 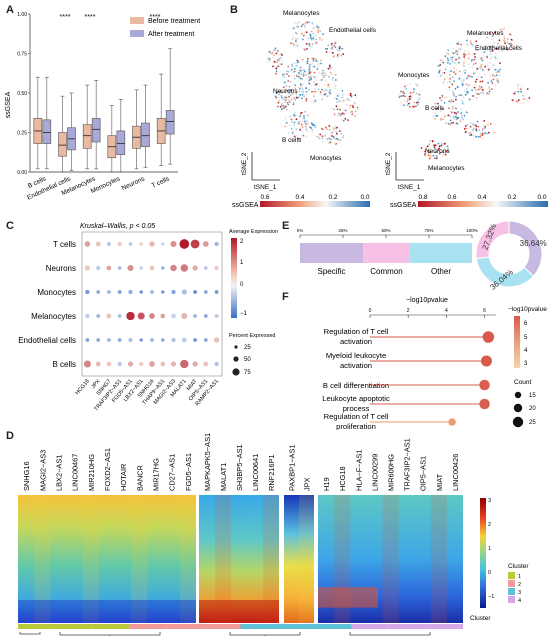 I want to click on f-term-line: proliferation, so click(x=356, y=426).